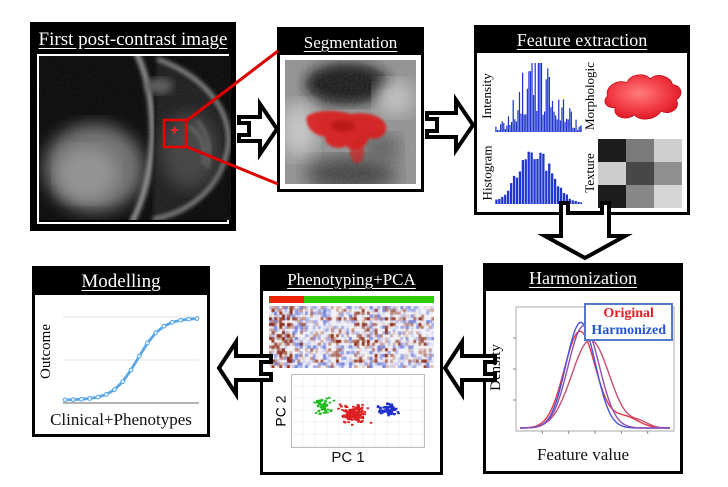  What do you see at coordinates (121, 282) in the screenshot?
I see `panel-title: Modelling` at bounding box center [121, 282].